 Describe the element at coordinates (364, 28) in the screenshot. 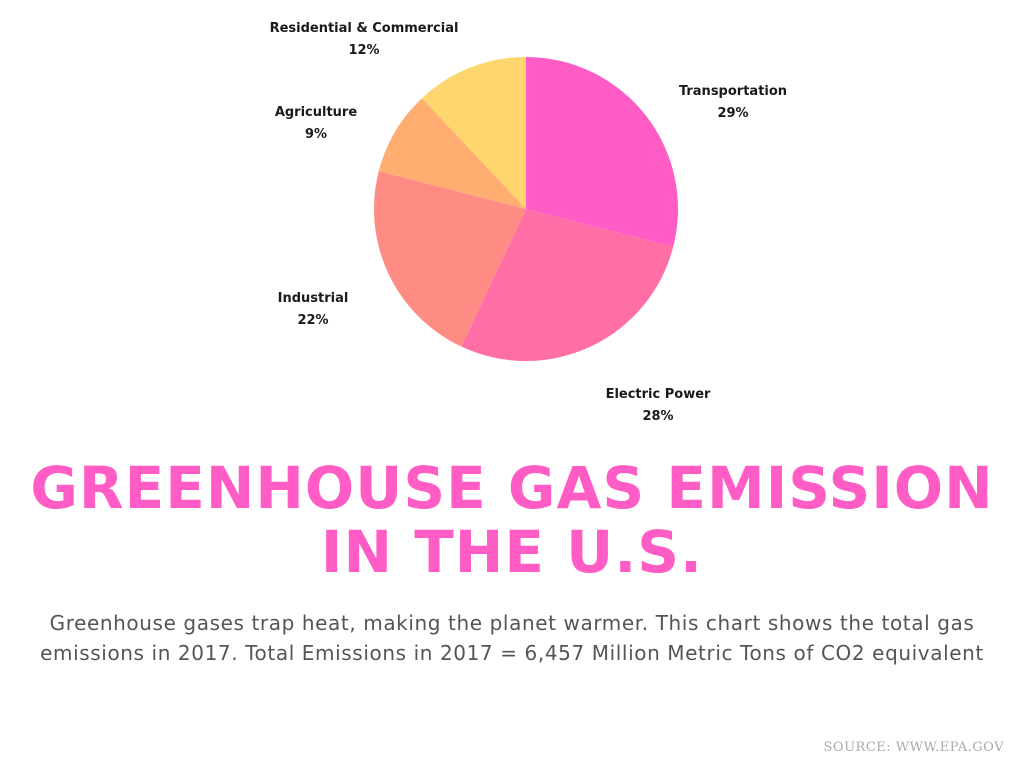

I see `slice-label-residential-commercial: Residential & Commercial` at that location.